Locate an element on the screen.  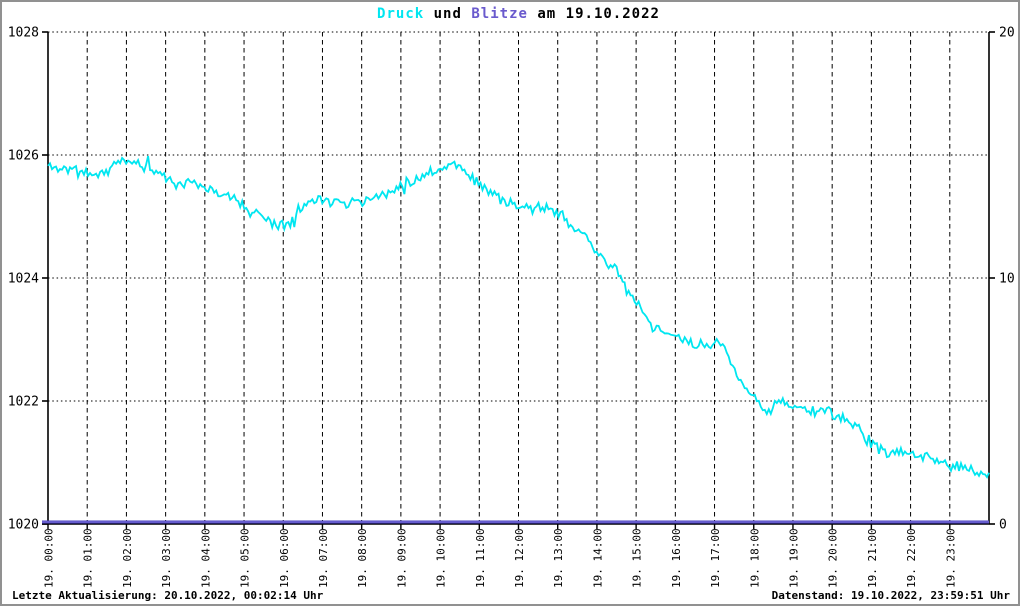
x-tick-label: 19. 21:00 is located at coordinates (872, 558).